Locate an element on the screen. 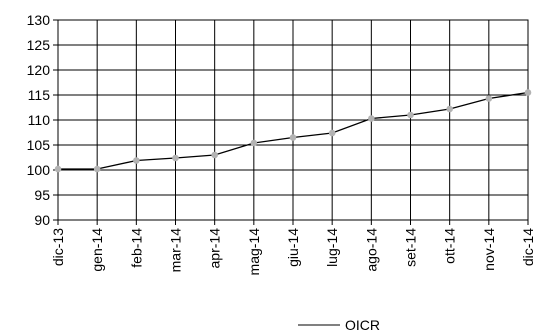 The image size is (537, 336). legend: OICR is located at coordinates (339, 325).